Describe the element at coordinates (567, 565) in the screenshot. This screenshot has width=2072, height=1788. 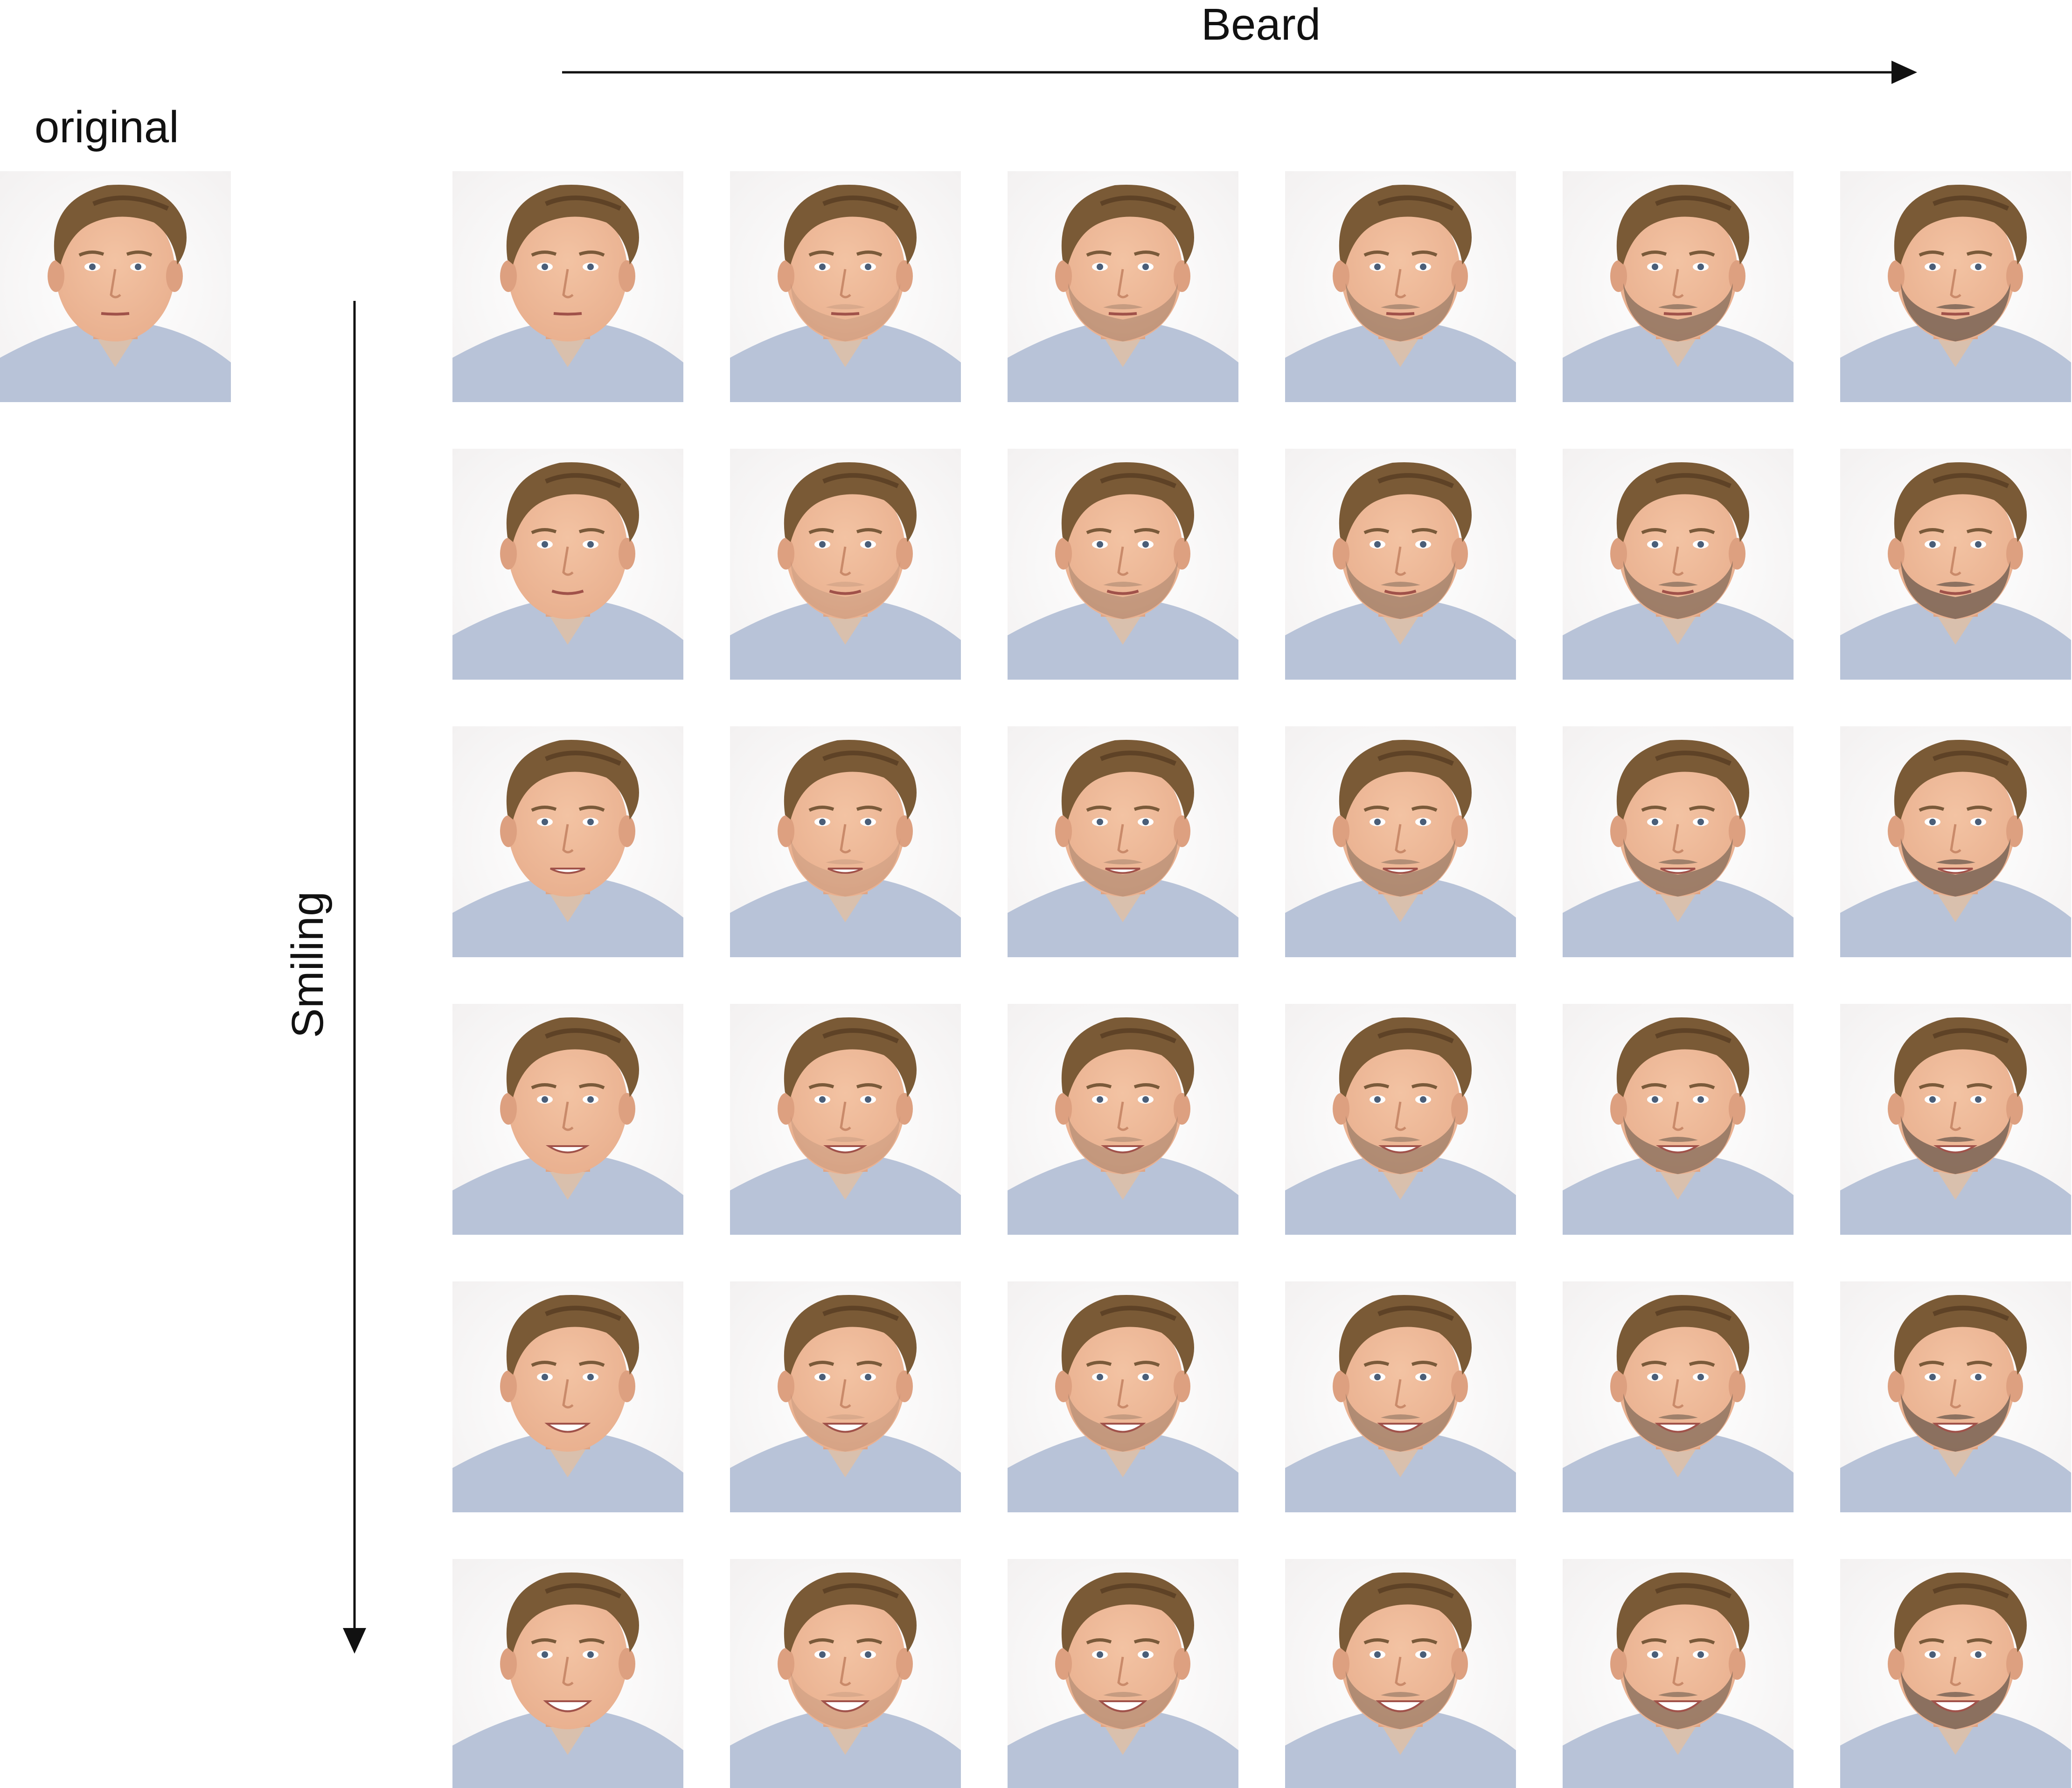
I see `face-image-r2-c1` at that location.